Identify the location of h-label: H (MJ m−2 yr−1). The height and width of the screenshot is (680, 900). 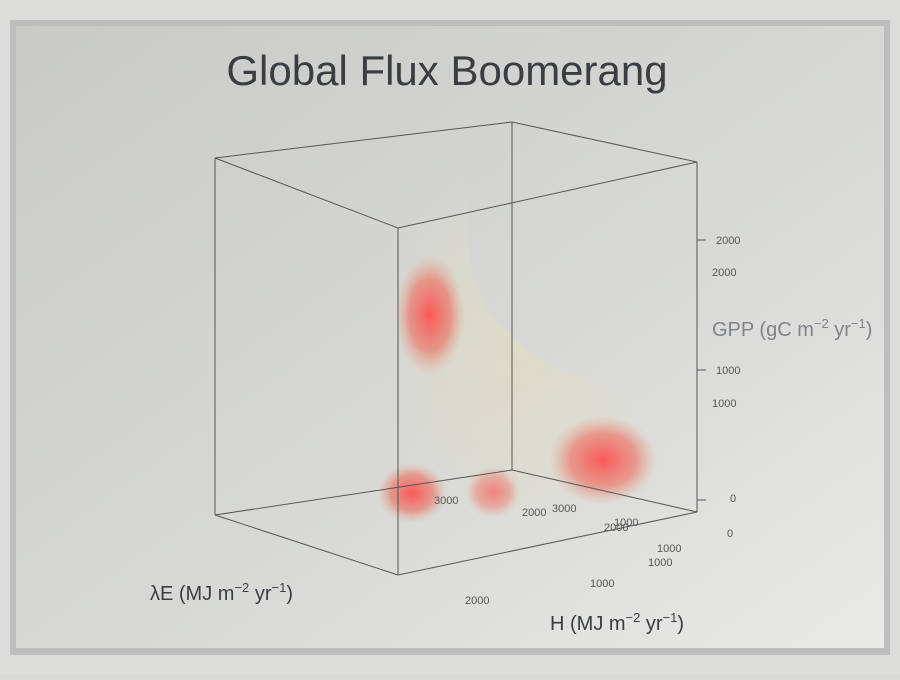
(617, 622).